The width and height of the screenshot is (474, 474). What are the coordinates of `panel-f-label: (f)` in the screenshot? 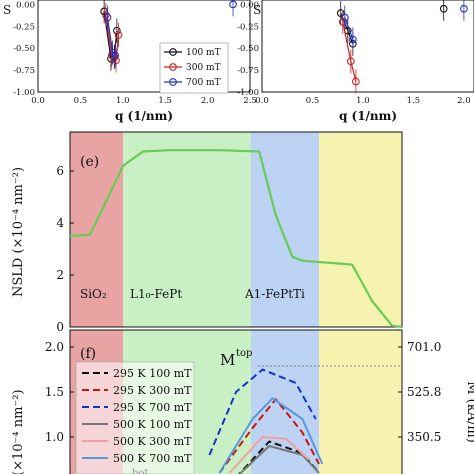 It's located at (88, 354).